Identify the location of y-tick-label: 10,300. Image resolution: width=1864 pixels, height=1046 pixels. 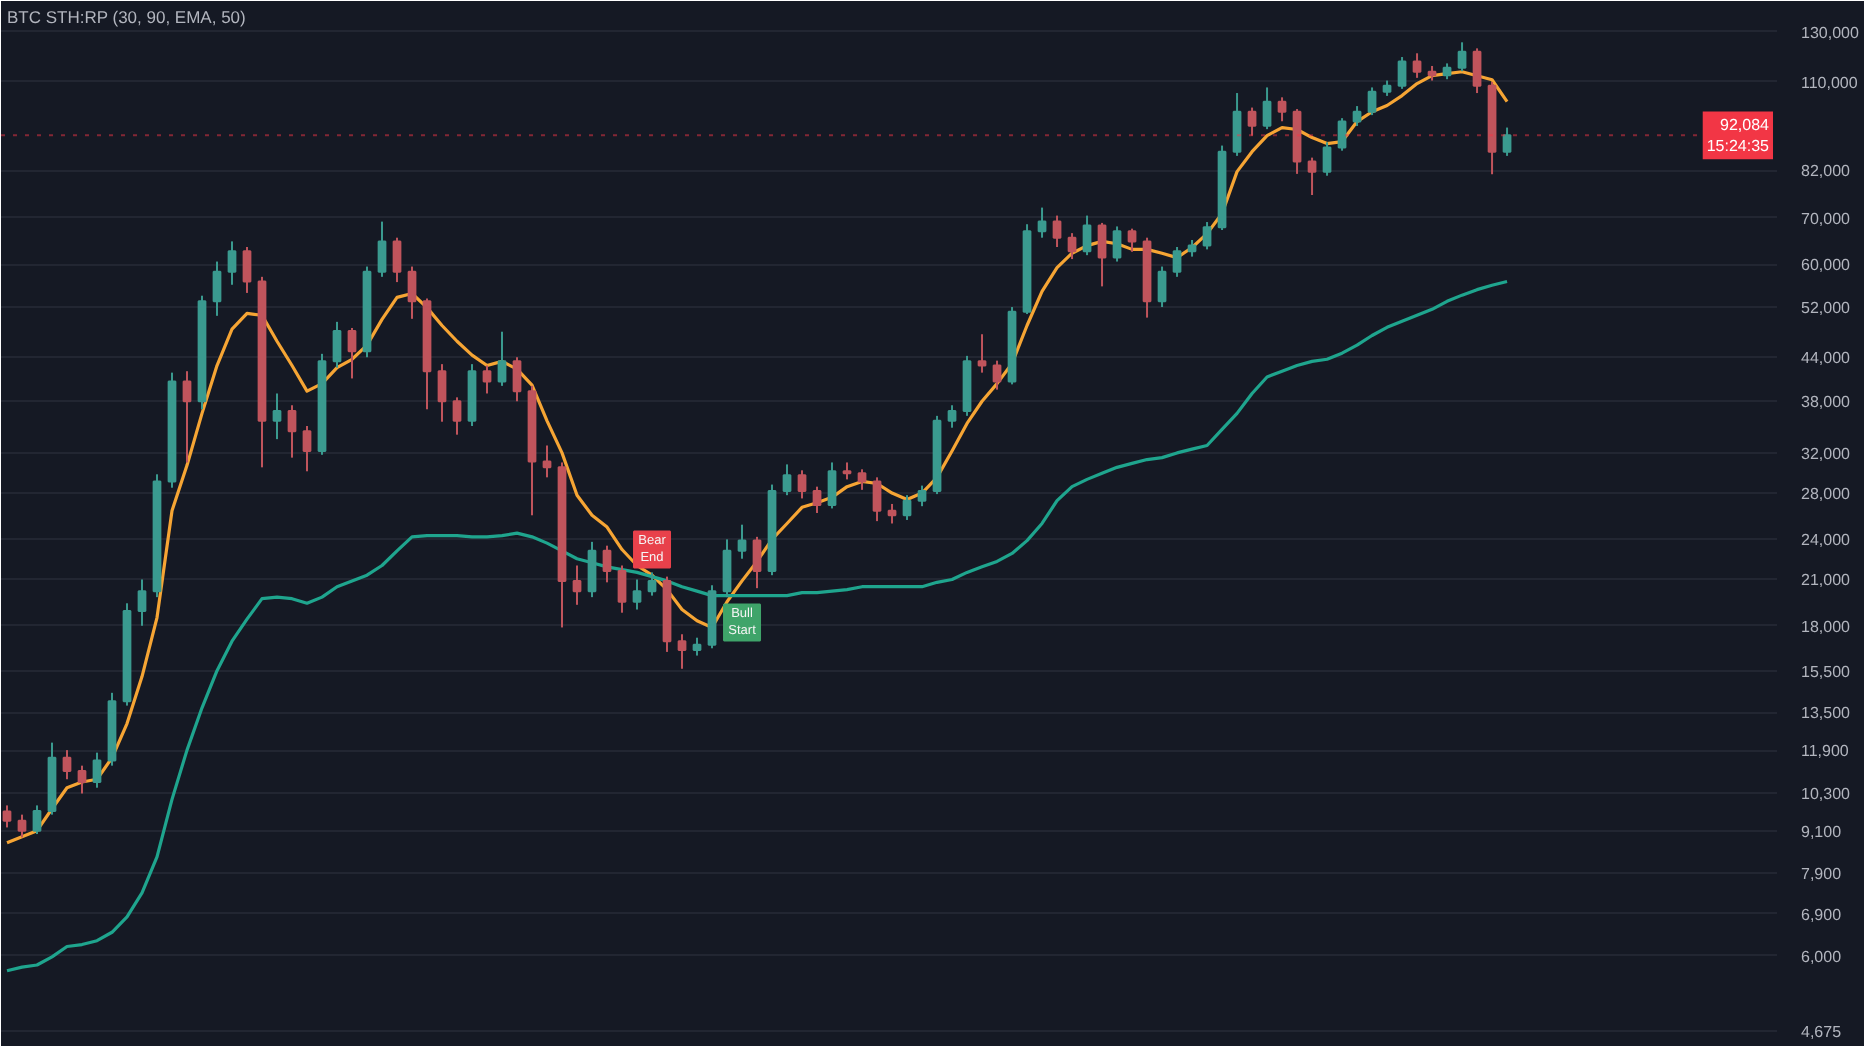
(1826, 794).